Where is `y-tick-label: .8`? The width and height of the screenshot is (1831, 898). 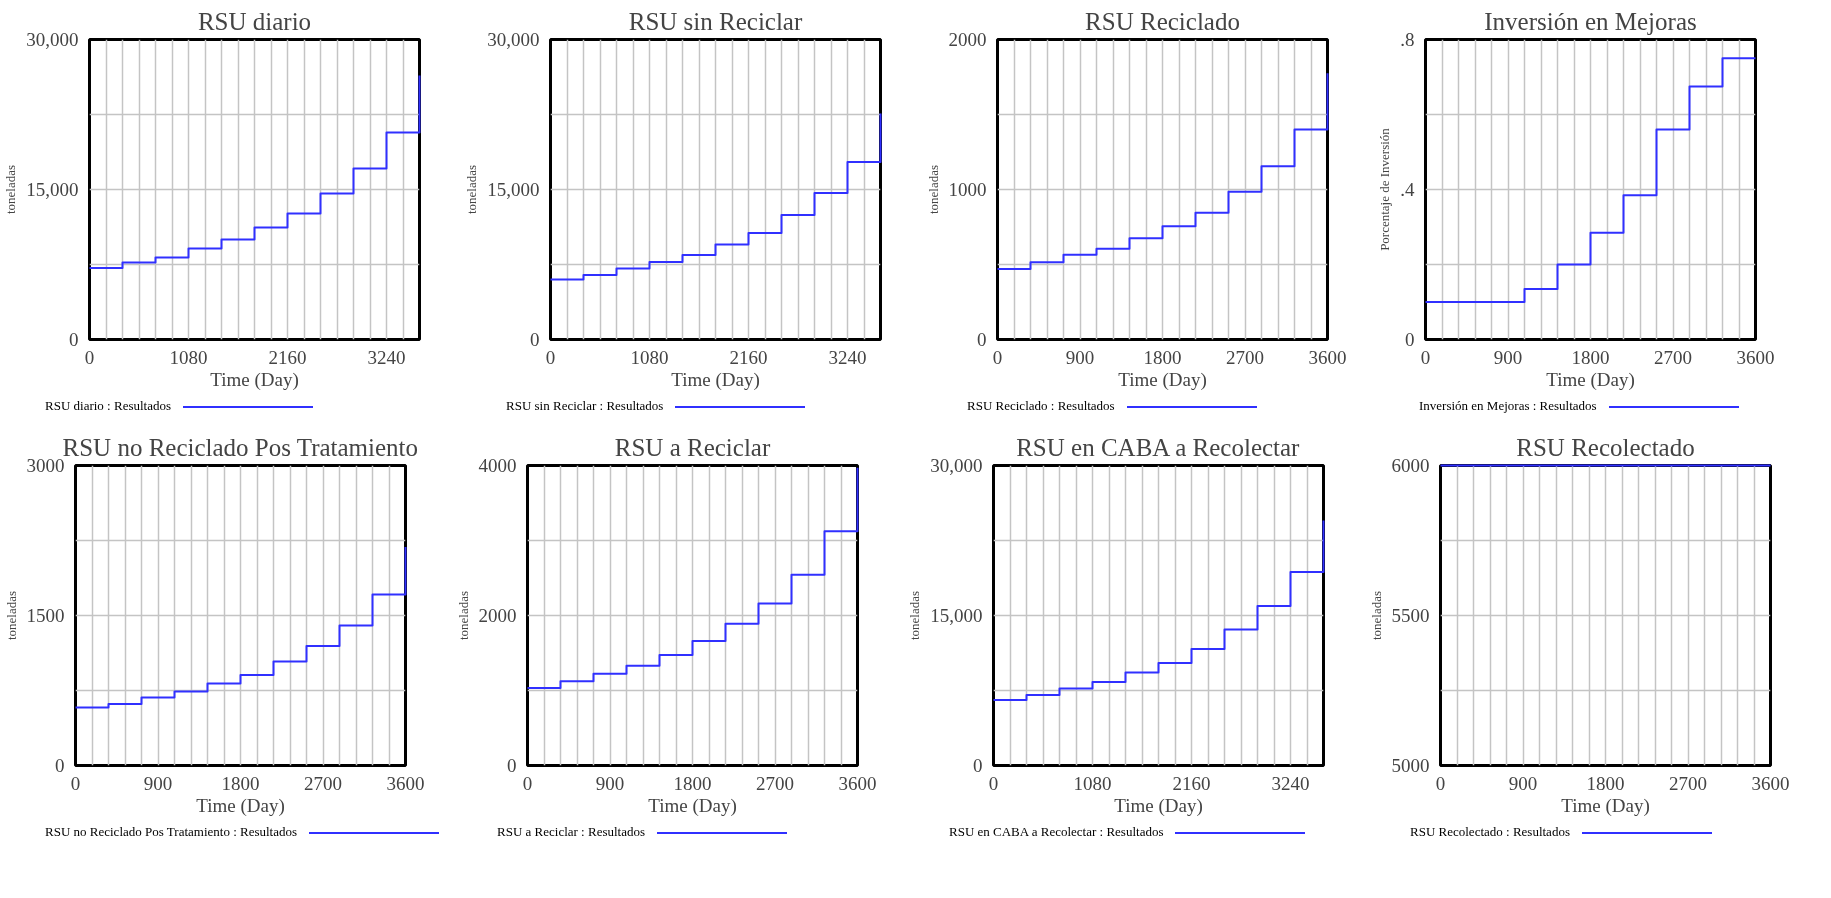 y-tick-label: .8 is located at coordinates (1407, 39).